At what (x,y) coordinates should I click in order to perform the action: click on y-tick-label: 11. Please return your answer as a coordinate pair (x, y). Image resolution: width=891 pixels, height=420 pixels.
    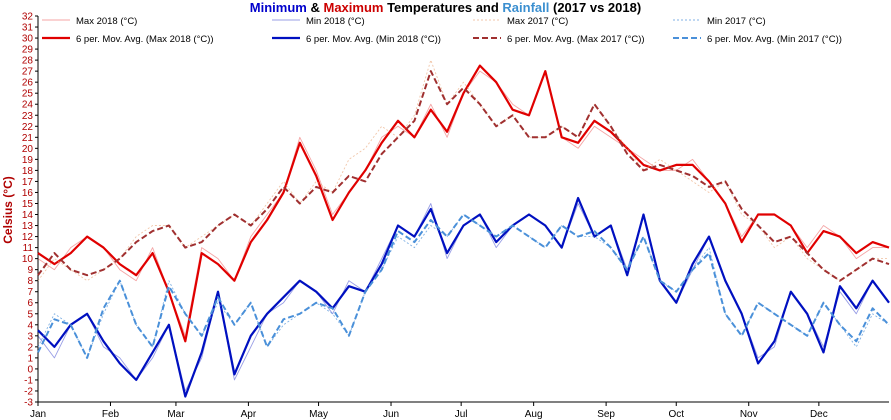
    Looking at the image, I should click on (28, 248).